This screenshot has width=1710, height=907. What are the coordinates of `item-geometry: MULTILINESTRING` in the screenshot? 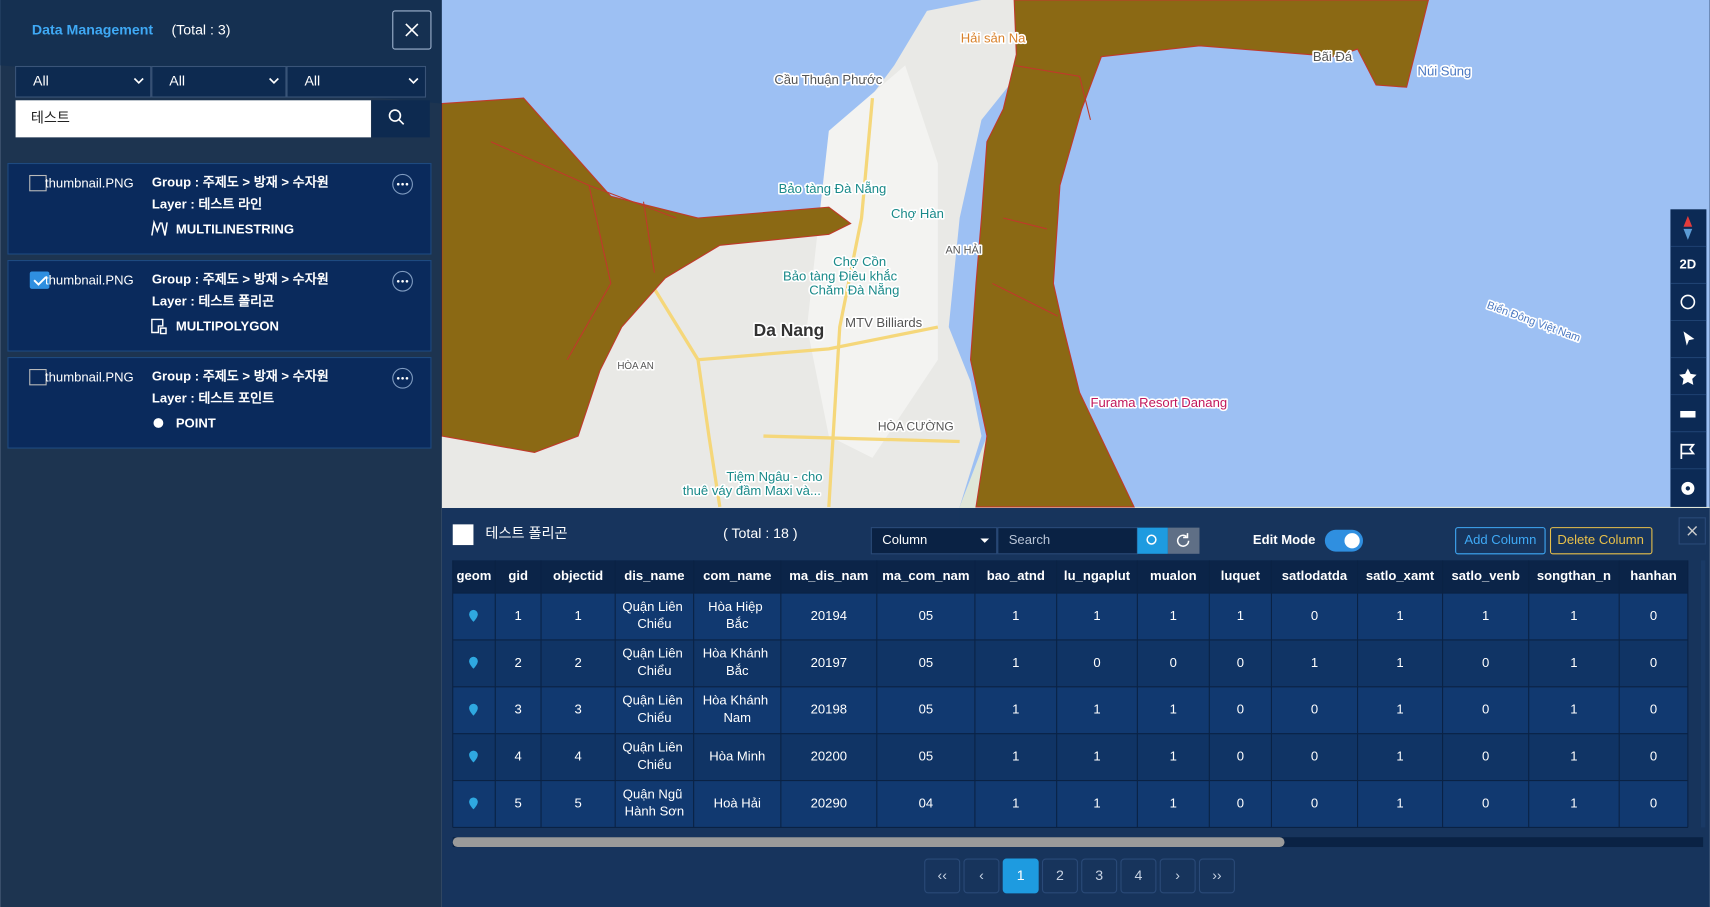 It's located at (235, 228).